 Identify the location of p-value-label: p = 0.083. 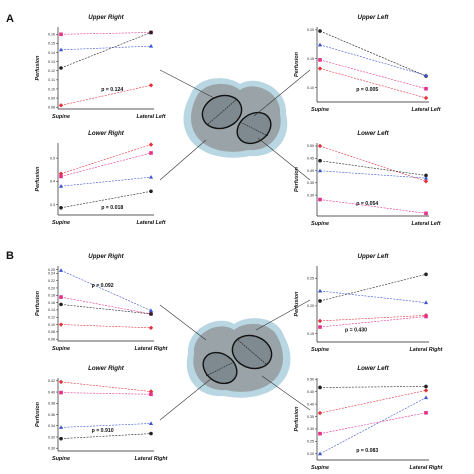
(367, 451).